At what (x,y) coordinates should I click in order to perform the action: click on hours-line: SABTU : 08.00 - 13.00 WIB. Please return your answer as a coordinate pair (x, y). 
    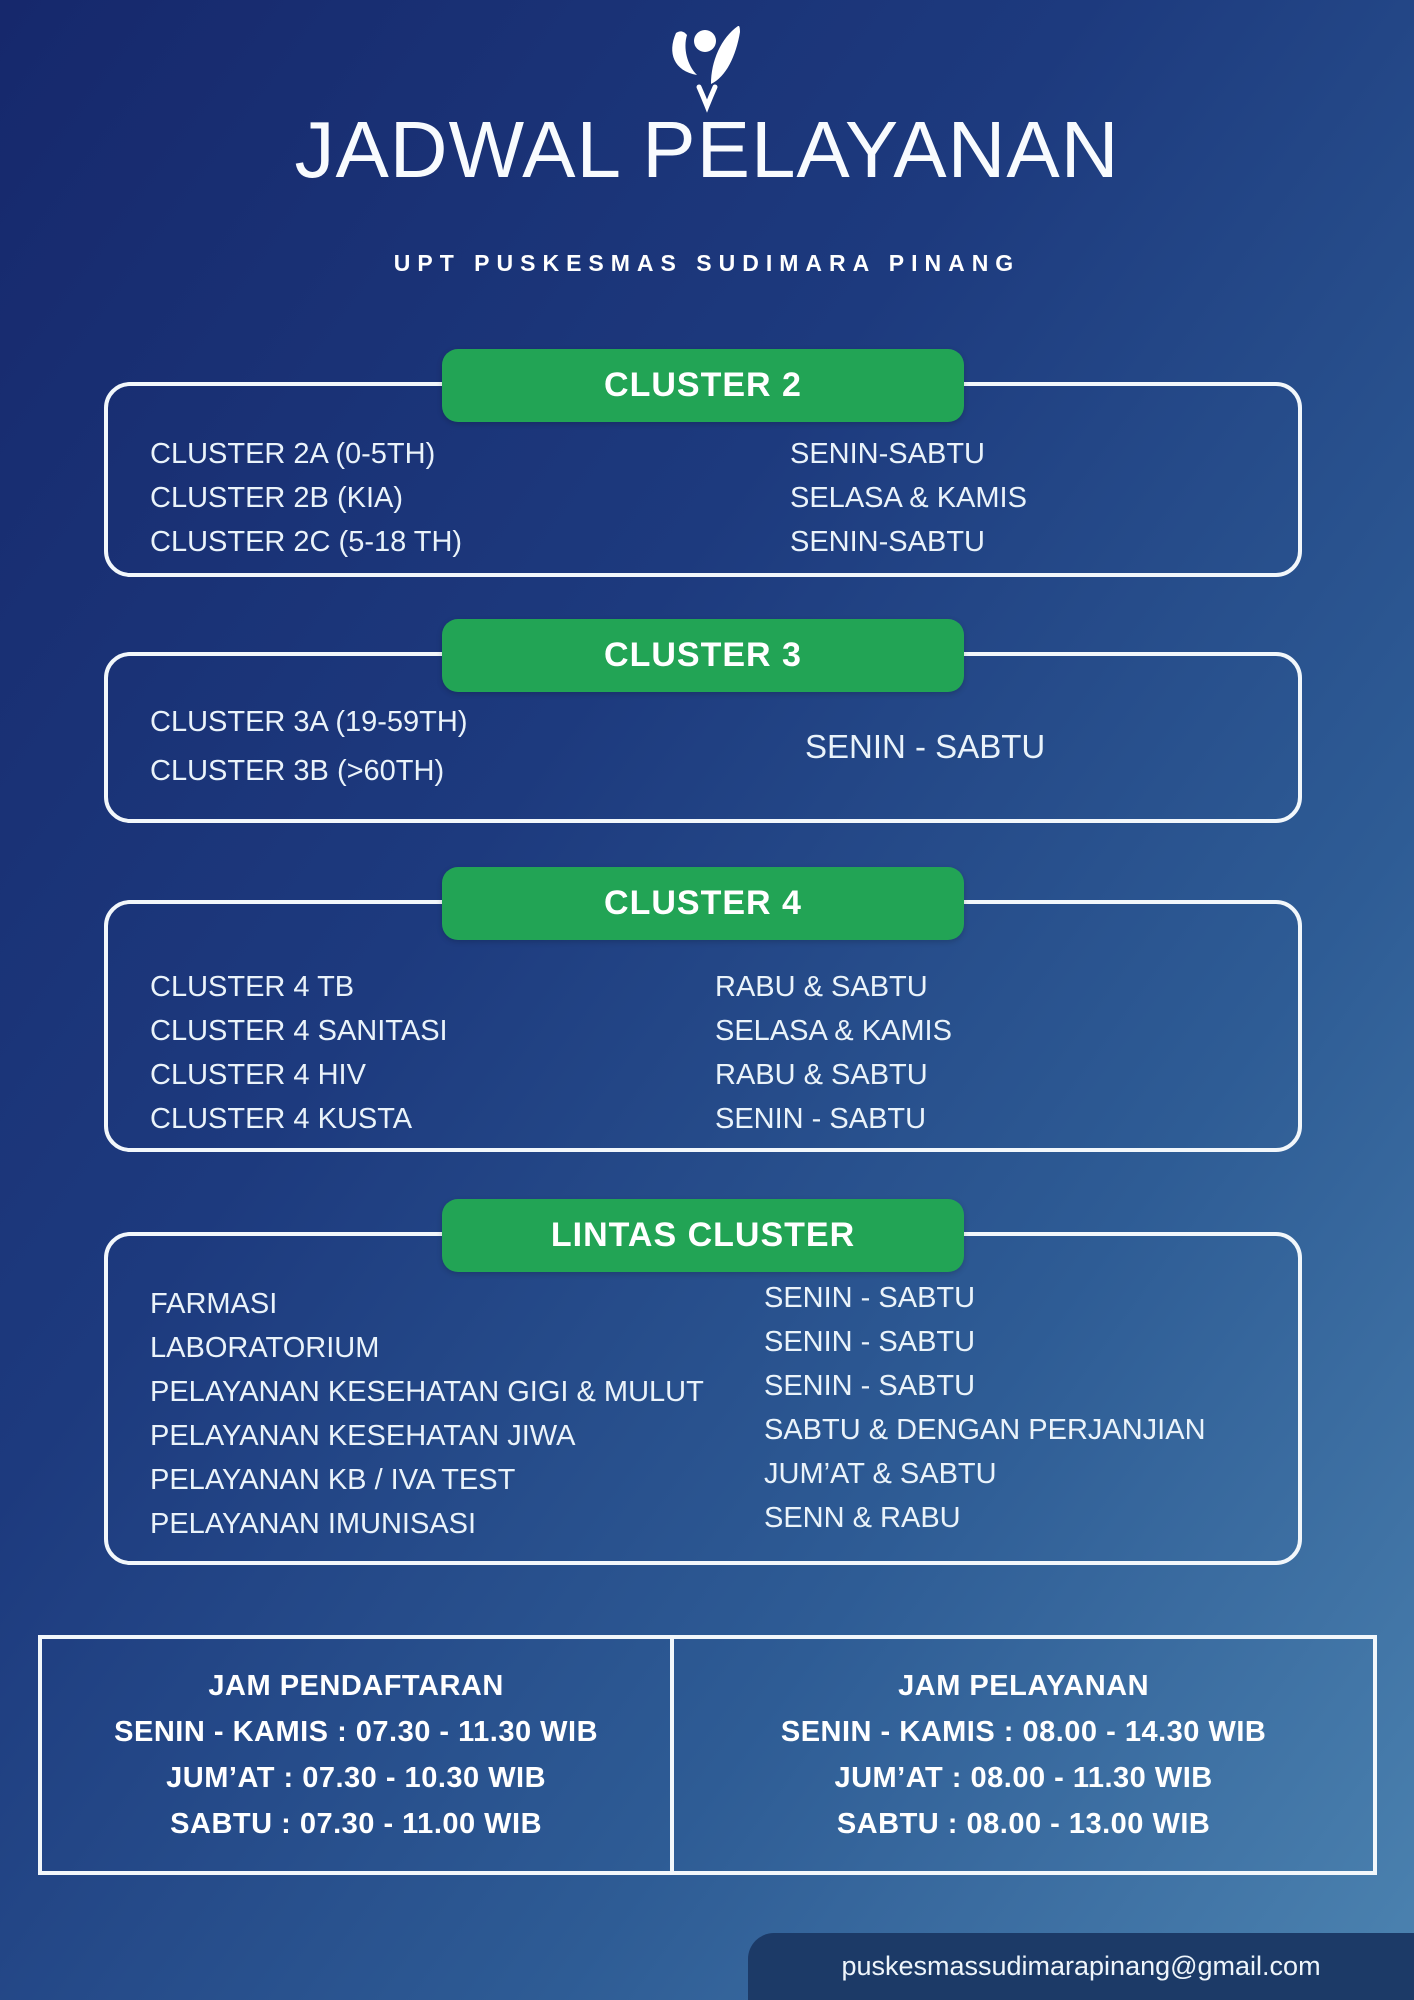
    Looking at the image, I should click on (1023, 1824).